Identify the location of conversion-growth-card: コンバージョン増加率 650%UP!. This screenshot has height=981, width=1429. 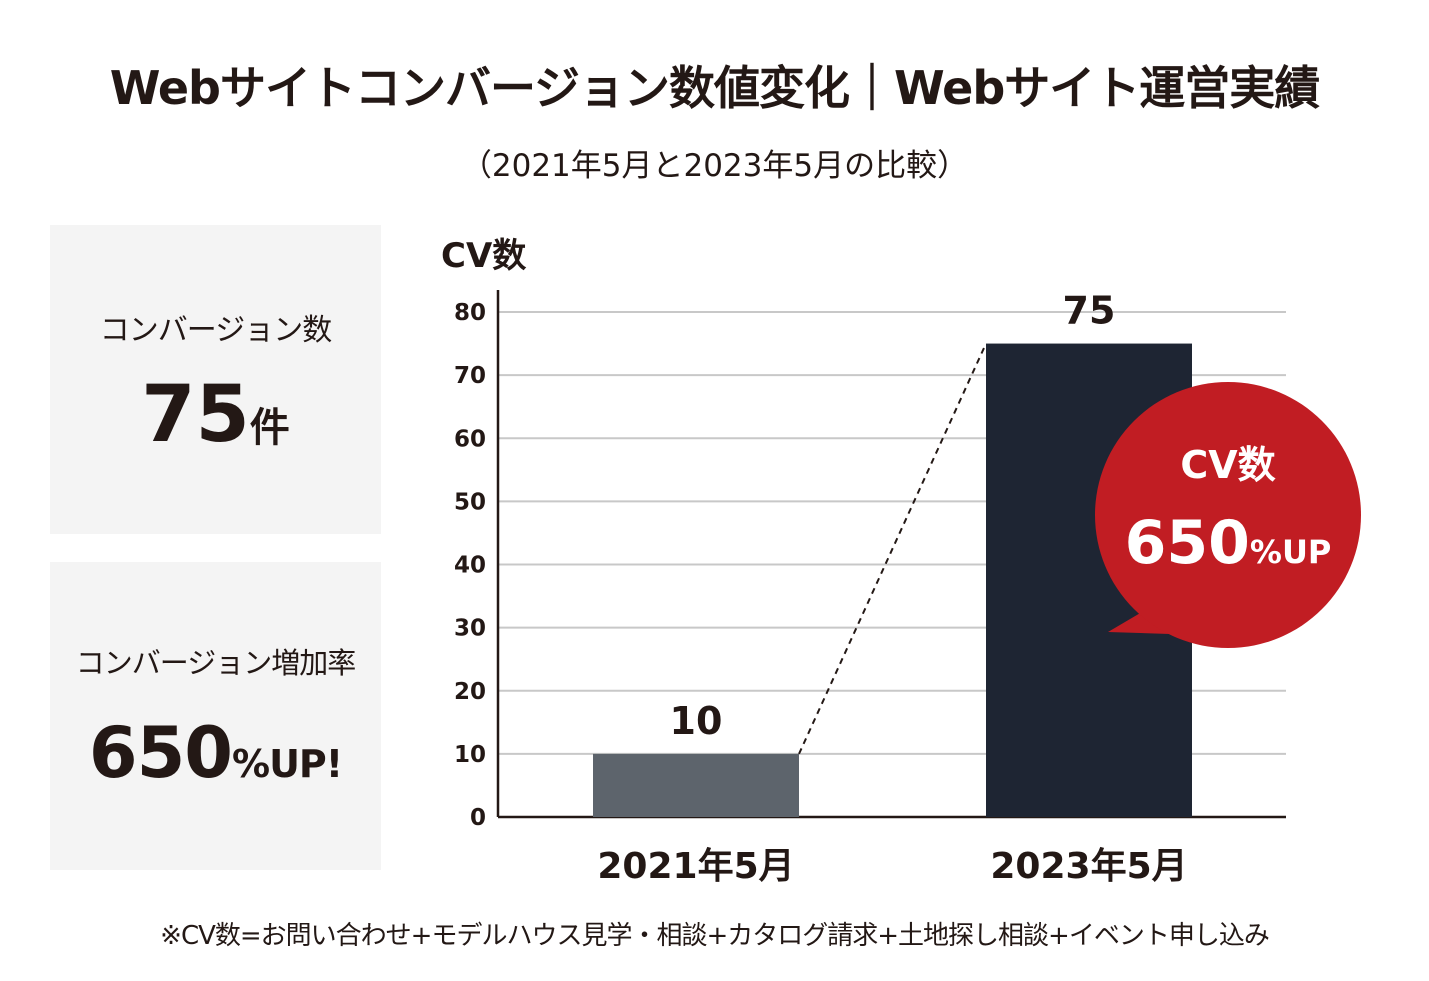
(215, 716).